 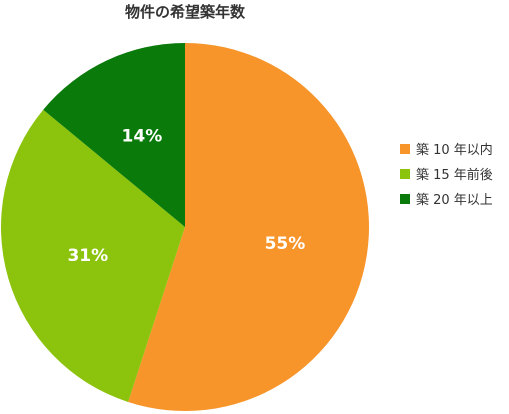 I want to click on chart-title: 物件の希望築年数, so click(x=185, y=12).